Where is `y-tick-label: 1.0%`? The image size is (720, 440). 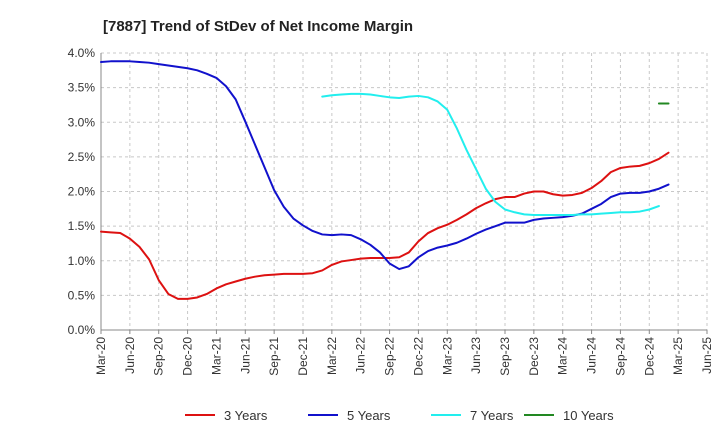
y-tick-label: 1.0% is located at coordinates (82, 261).